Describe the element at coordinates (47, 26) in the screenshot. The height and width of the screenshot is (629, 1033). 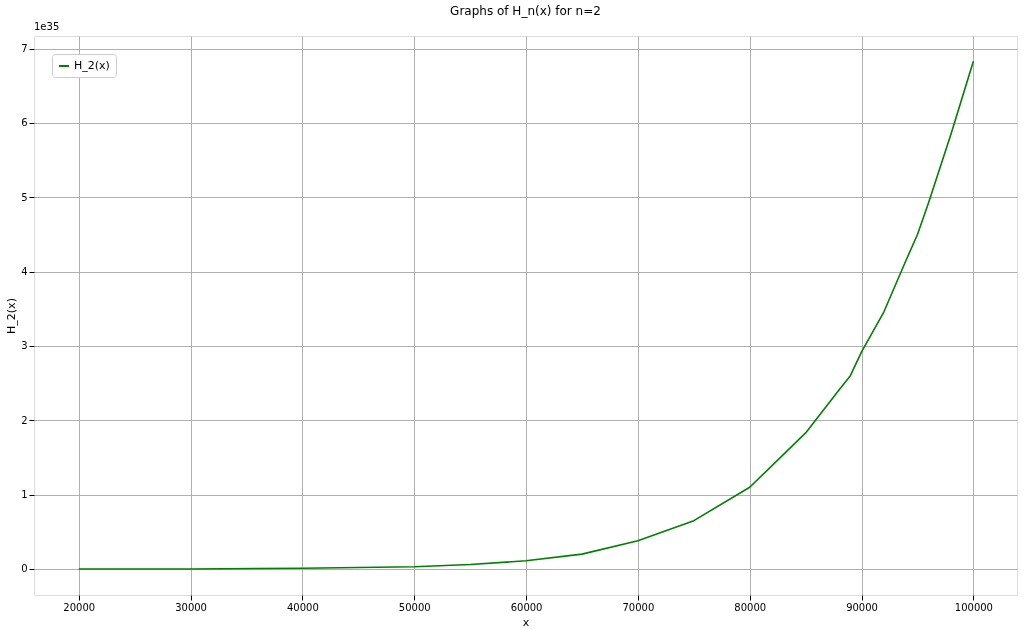
I see `text: 1e35` at that location.